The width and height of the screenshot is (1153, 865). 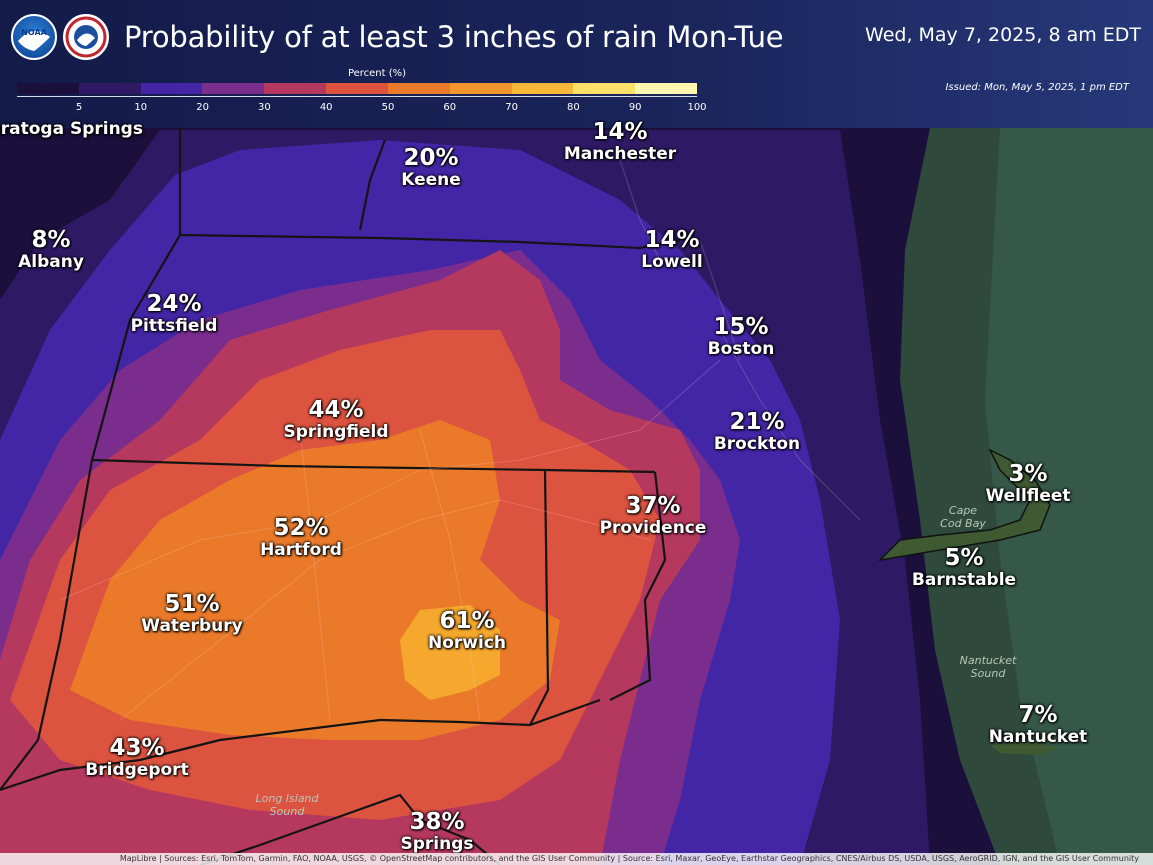 What do you see at coordinates (388, 107) in the screenshot?
I see `legend-tick-label: 50` at bounding box center [388, 107].